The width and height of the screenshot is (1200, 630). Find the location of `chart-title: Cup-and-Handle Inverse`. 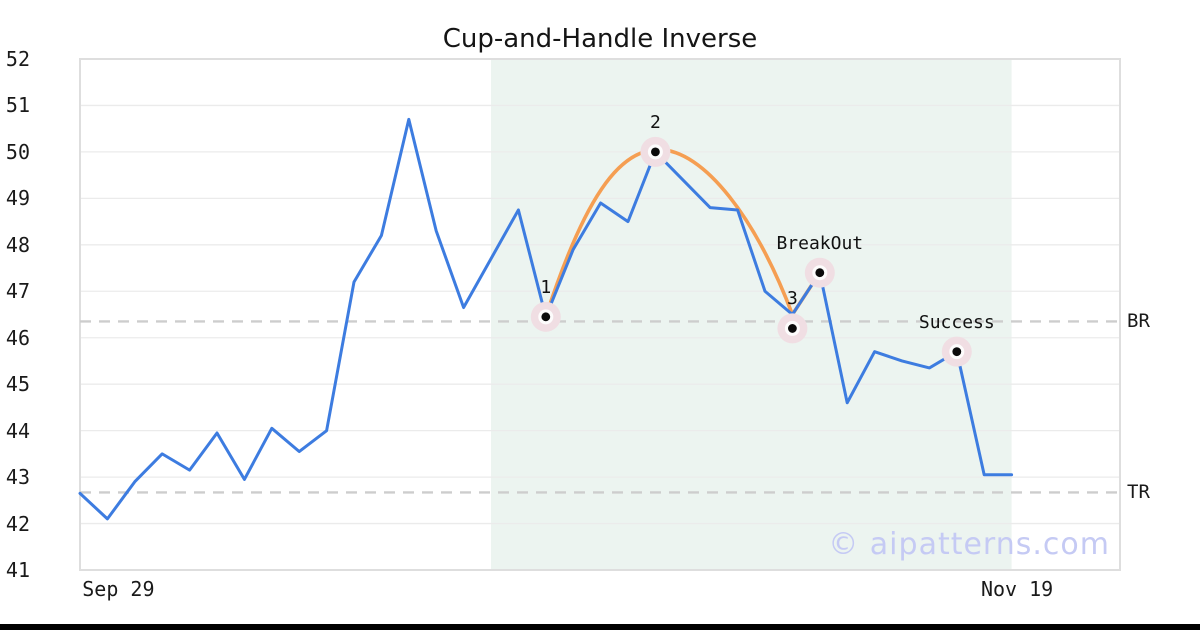

chart-title: Cup-and-Handle Inverse is located at coordinates (600, 39).